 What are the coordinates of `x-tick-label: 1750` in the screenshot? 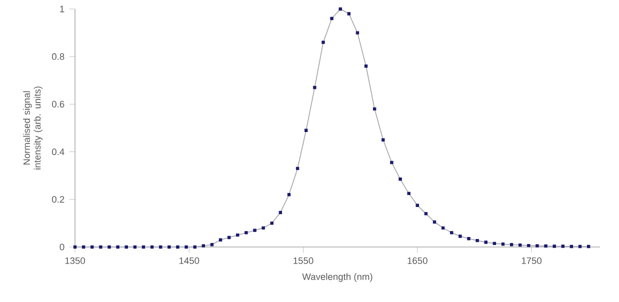 It's located at (532, 260).